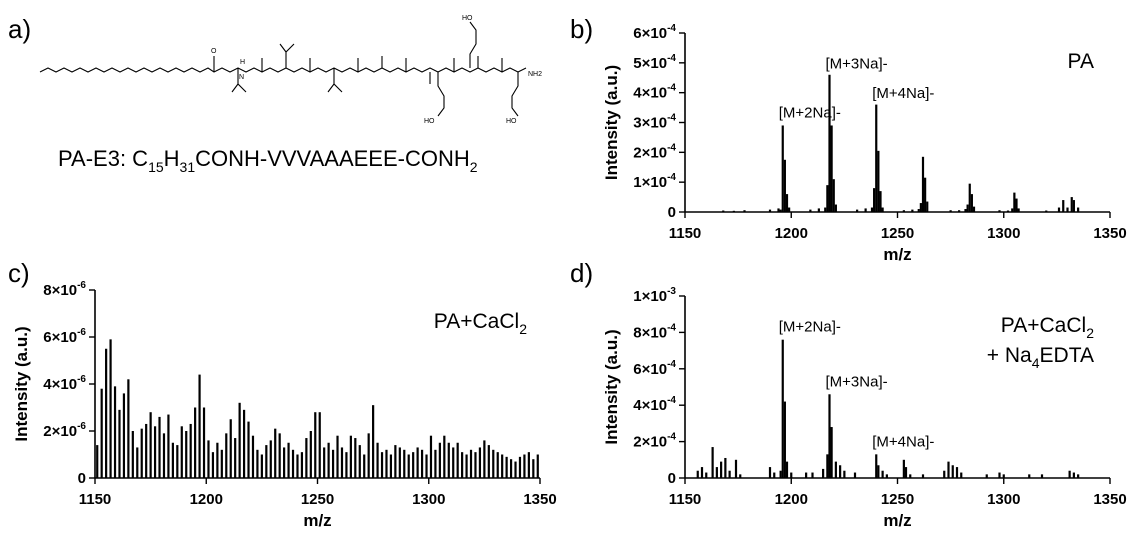 The image size is (1133, 533). Describe the element at coordinates (654, 368) in the screenshot. I see `y-tick-label: 6×10⁻⁴` at that location.